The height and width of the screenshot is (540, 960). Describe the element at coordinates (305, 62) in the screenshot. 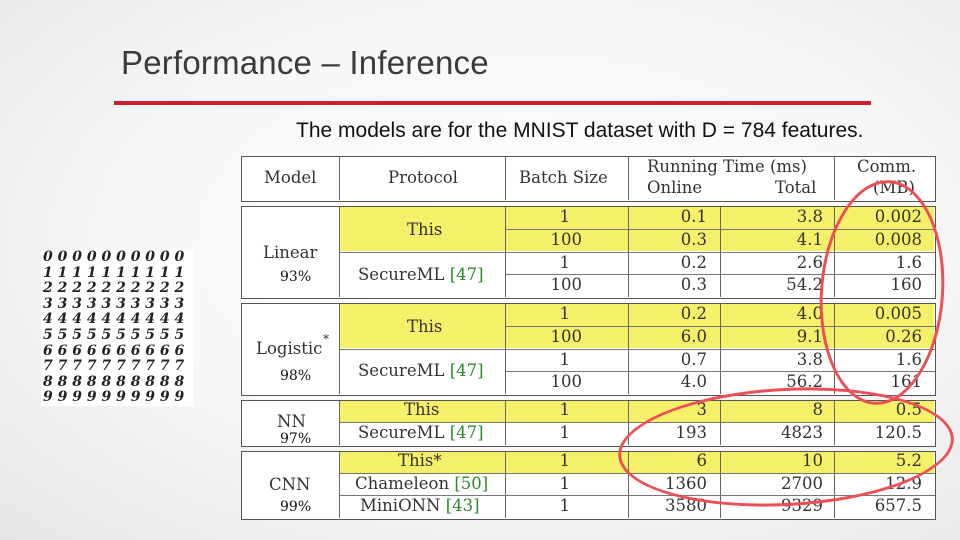

I see `slide-title: Performance – Inference` at that location.